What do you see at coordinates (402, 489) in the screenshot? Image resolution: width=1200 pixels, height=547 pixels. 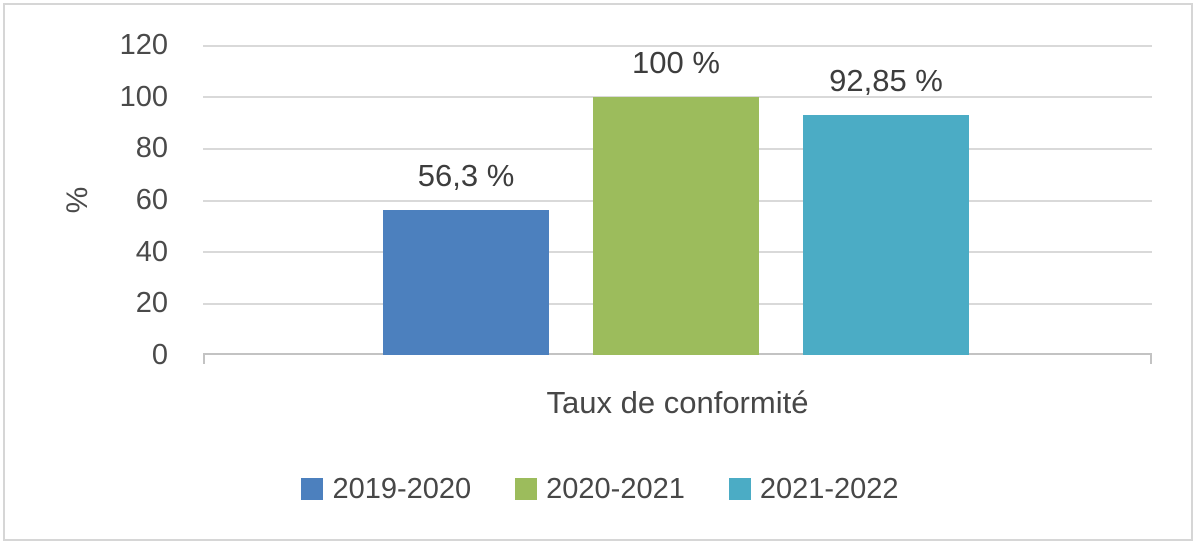 I see `legend-label-2019-2020: 2019-2020` at bounding box center [402, 489].